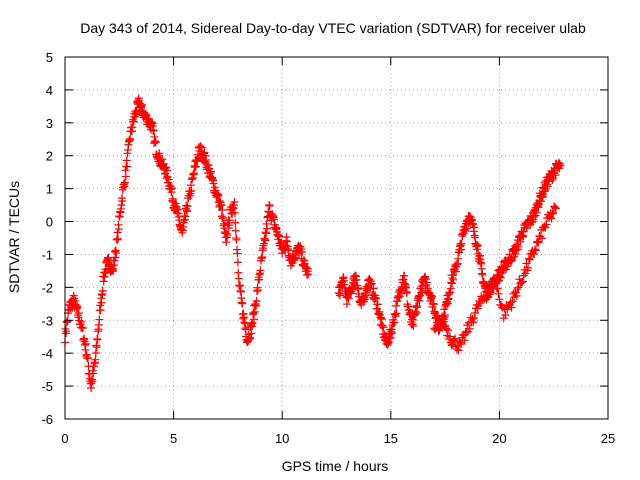 This screenshot has width=640, height=480. I want to click on y-tick-label: -2, so click(47, 287).